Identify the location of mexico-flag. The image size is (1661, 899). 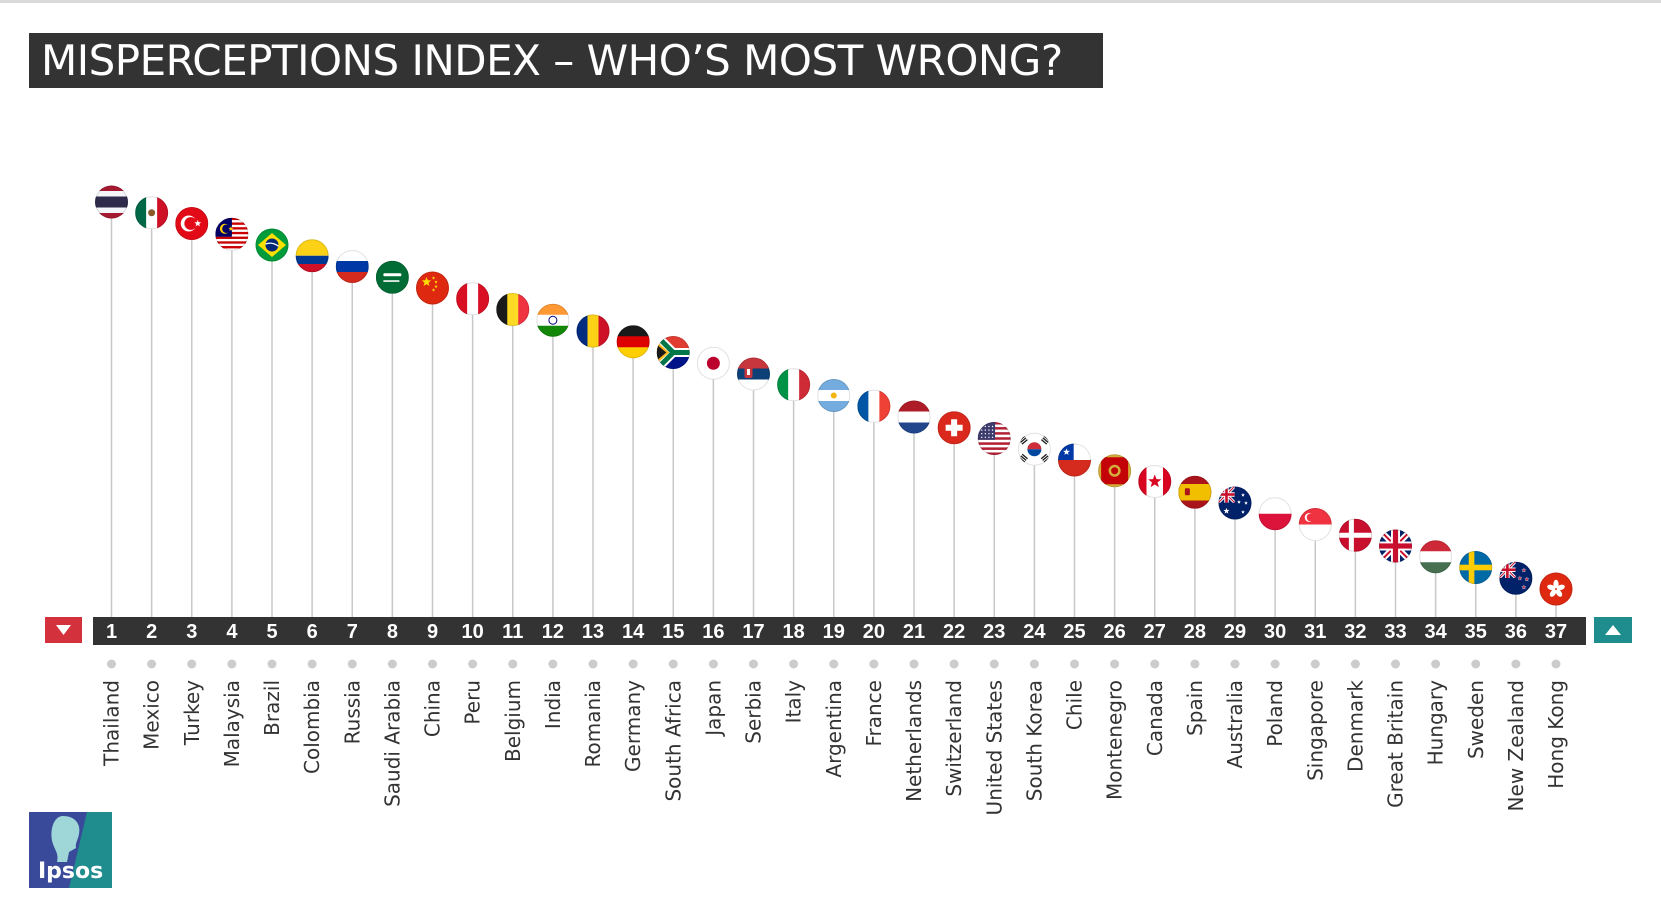
(152, 213).